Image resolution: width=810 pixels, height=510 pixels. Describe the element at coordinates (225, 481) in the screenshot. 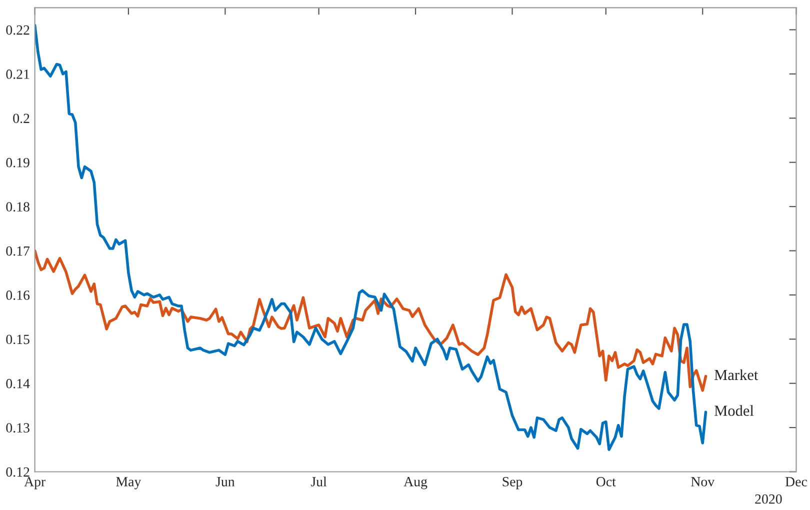

I see `x-tick-label: Jun` at that location.